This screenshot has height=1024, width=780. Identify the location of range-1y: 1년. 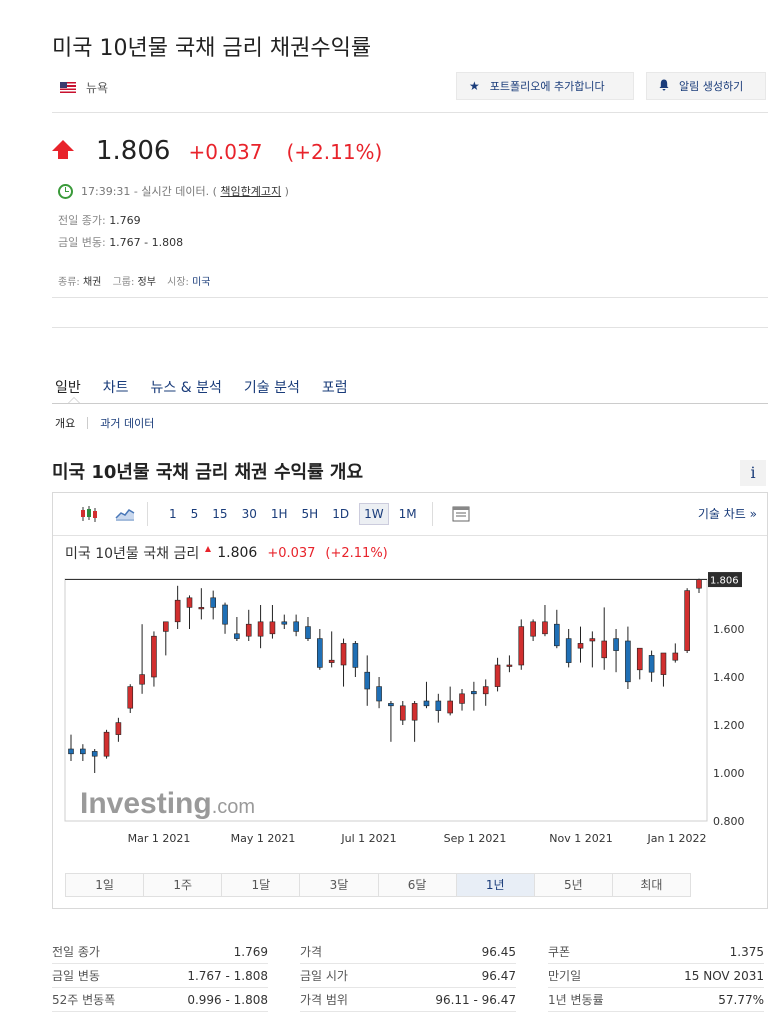
(495, 885).